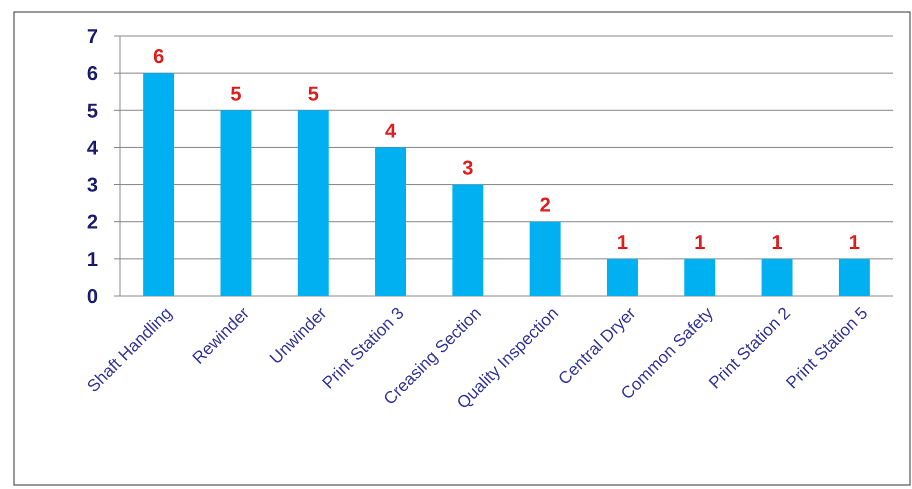 This screenshot has height=489, width=912. Describe the element at coordinates (545, 205) in the screenshot. I see `data-label: 2` at that location.